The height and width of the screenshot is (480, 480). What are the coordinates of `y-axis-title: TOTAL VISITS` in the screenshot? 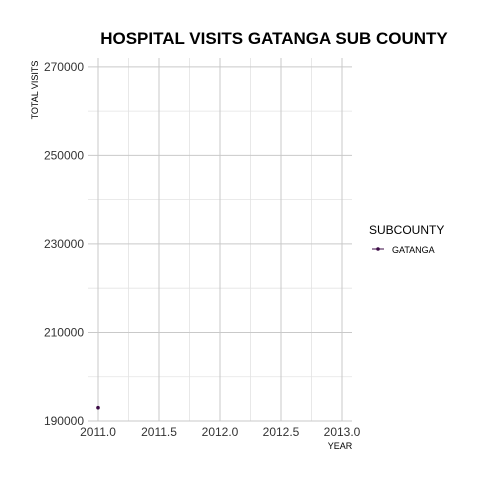 It's located at (35, 90).